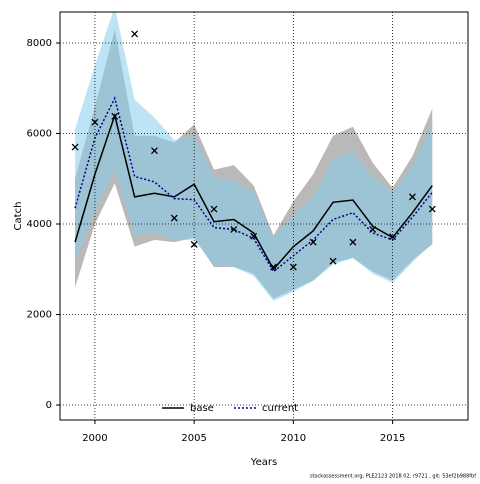  What do you see at coordinates (202, 408) in the screenshot?
I see `legend-label: base` at bounding box center [202, 408].